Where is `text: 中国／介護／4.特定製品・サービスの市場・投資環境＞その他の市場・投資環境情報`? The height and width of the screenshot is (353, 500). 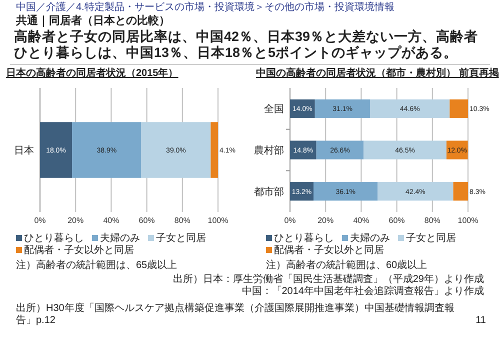
text: 中国／介護／4.特定製品・サービスの市場・投資環境＞その他の市場・投資環境情報 is located at coordinates (205, 8).